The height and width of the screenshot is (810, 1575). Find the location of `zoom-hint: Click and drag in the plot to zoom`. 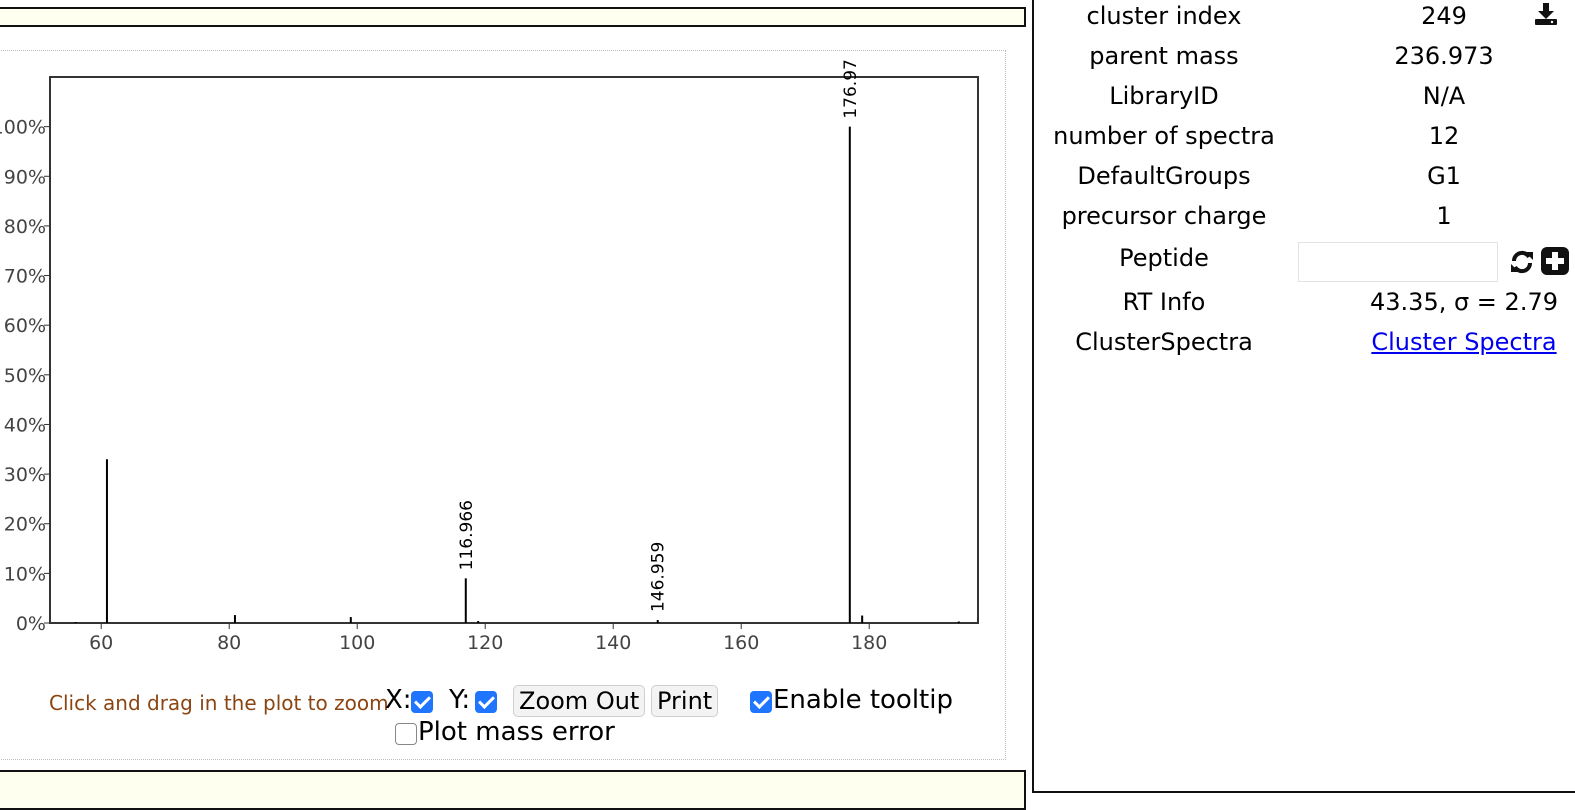

zoom-hint: Click and drag in the plot to zoom is located at coordinates (219, 703).